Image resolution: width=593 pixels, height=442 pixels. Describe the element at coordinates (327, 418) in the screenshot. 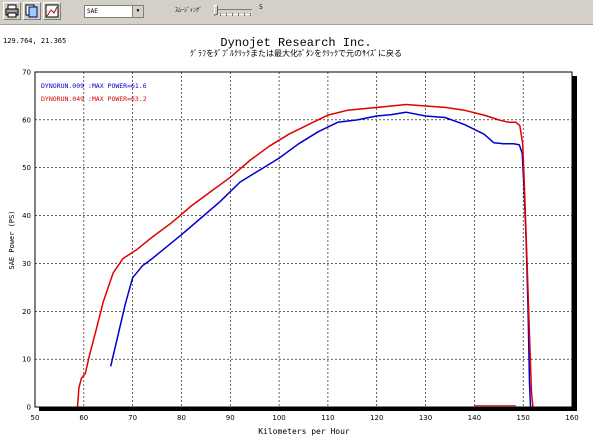

I see `x-tick-label: 110` at that location.